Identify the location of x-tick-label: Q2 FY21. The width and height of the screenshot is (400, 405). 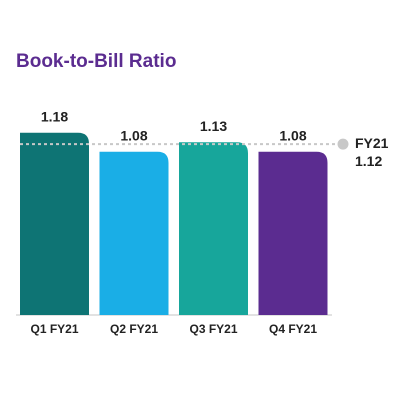
(134, 329).